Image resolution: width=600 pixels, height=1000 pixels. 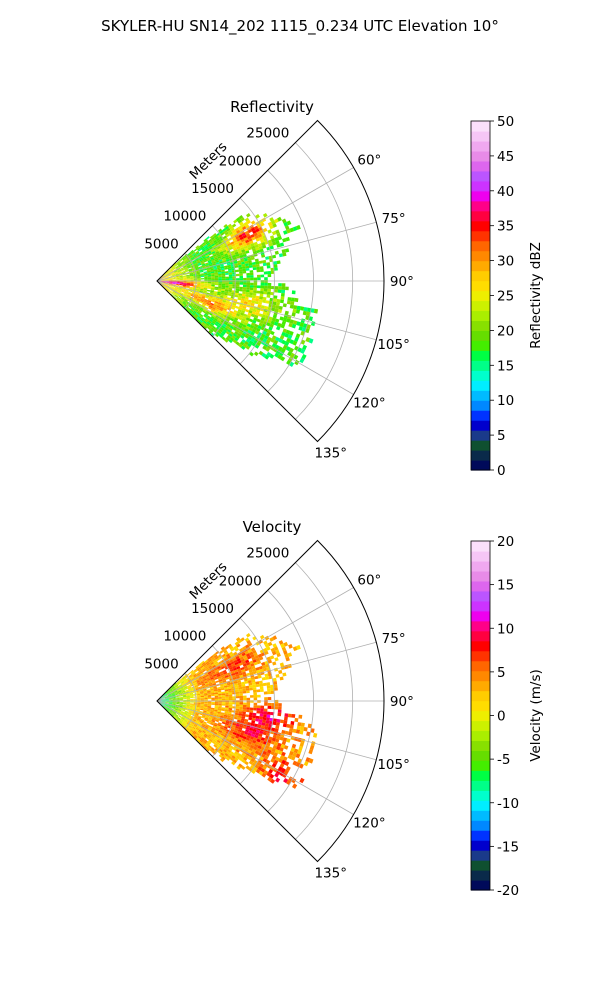 What do you see at coordinates (505, 629) in the screenshot?
I see `colorbar-tick-label: 10` at bounding box center [505, 629].